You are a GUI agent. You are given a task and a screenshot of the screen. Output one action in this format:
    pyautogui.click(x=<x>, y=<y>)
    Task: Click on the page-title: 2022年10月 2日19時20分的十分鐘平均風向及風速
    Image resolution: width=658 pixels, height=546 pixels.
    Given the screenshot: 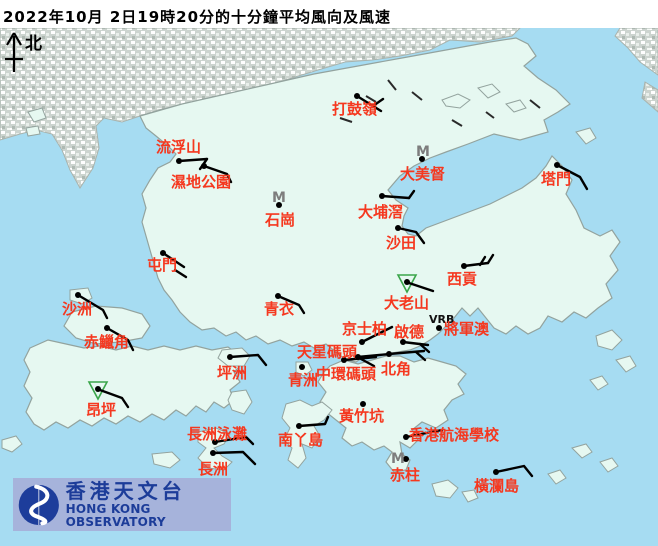 What is the action you would take?
    pyautogui.click(x=329, y=14)
    